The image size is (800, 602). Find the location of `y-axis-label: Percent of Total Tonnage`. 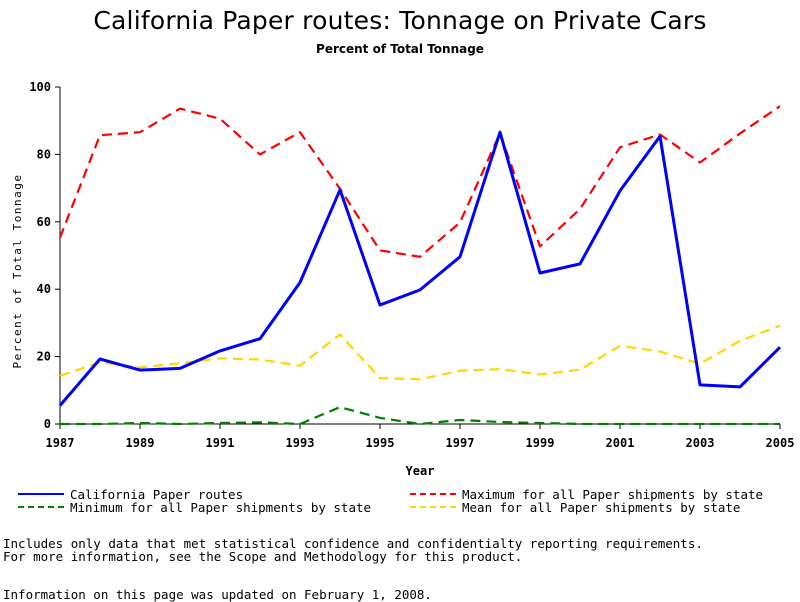

y-axis-label: Percent of Total Tonnage is located at coordinates (17, 271).